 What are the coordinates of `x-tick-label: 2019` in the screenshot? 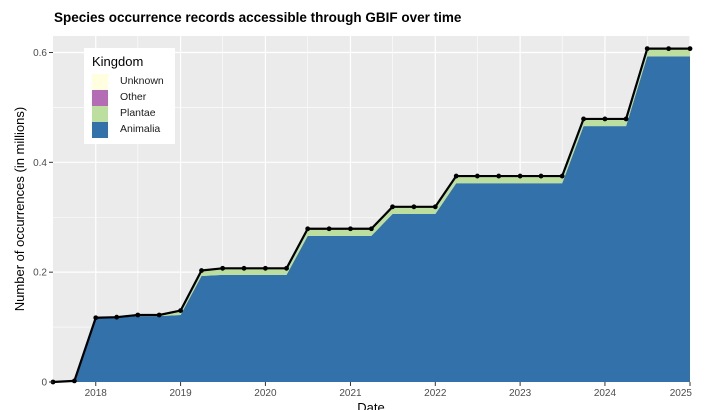 It's located at (180, 393).